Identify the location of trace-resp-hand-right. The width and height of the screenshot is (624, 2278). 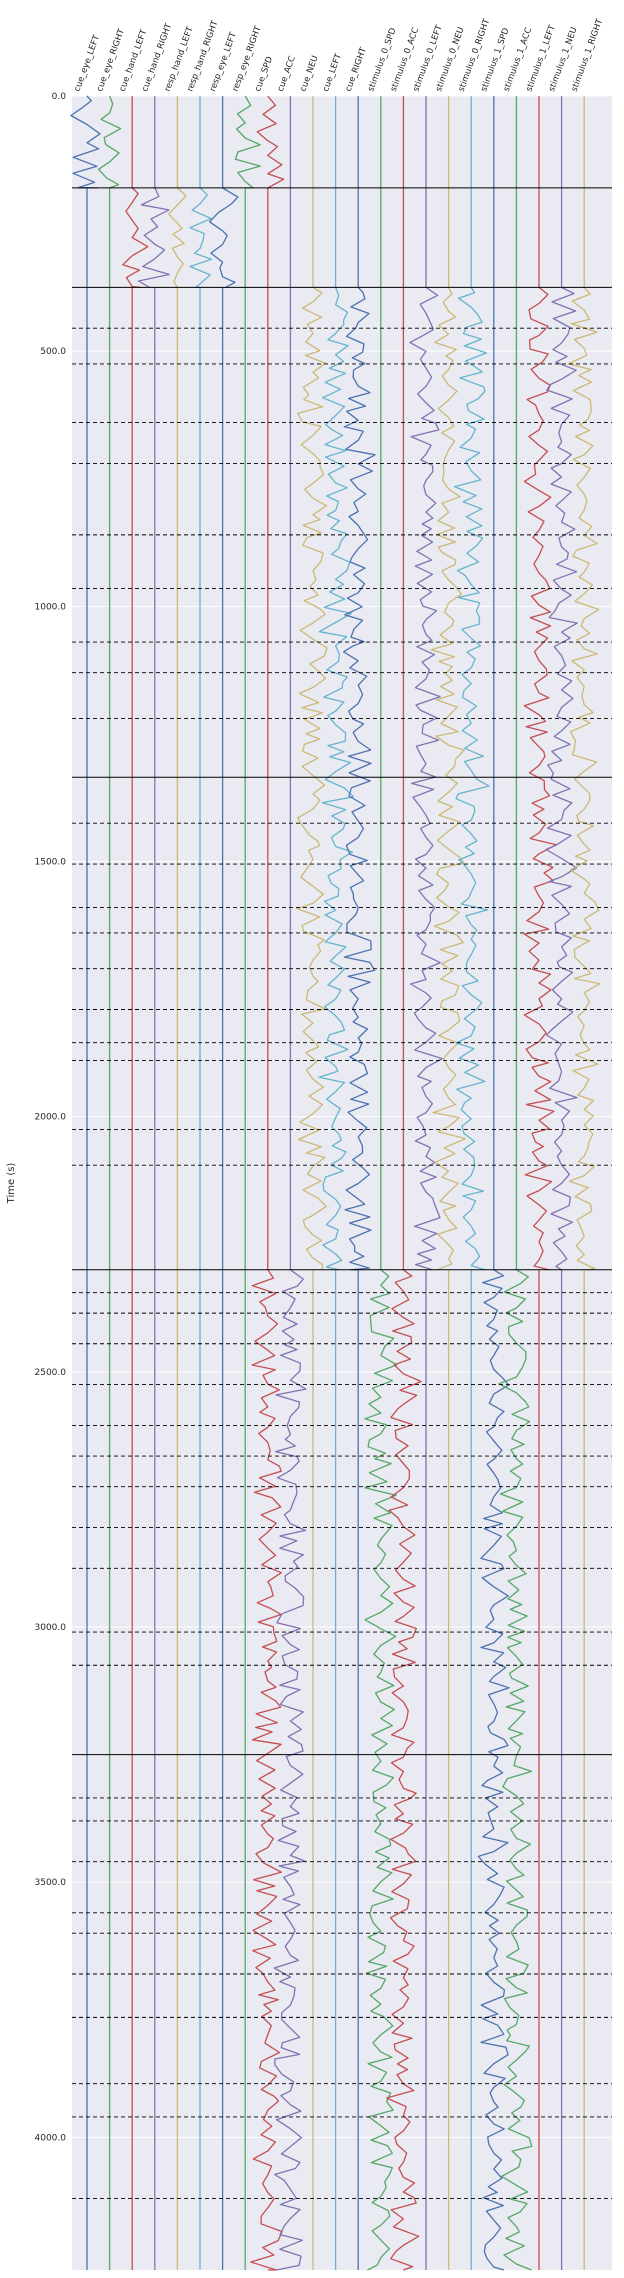
(201, 238).